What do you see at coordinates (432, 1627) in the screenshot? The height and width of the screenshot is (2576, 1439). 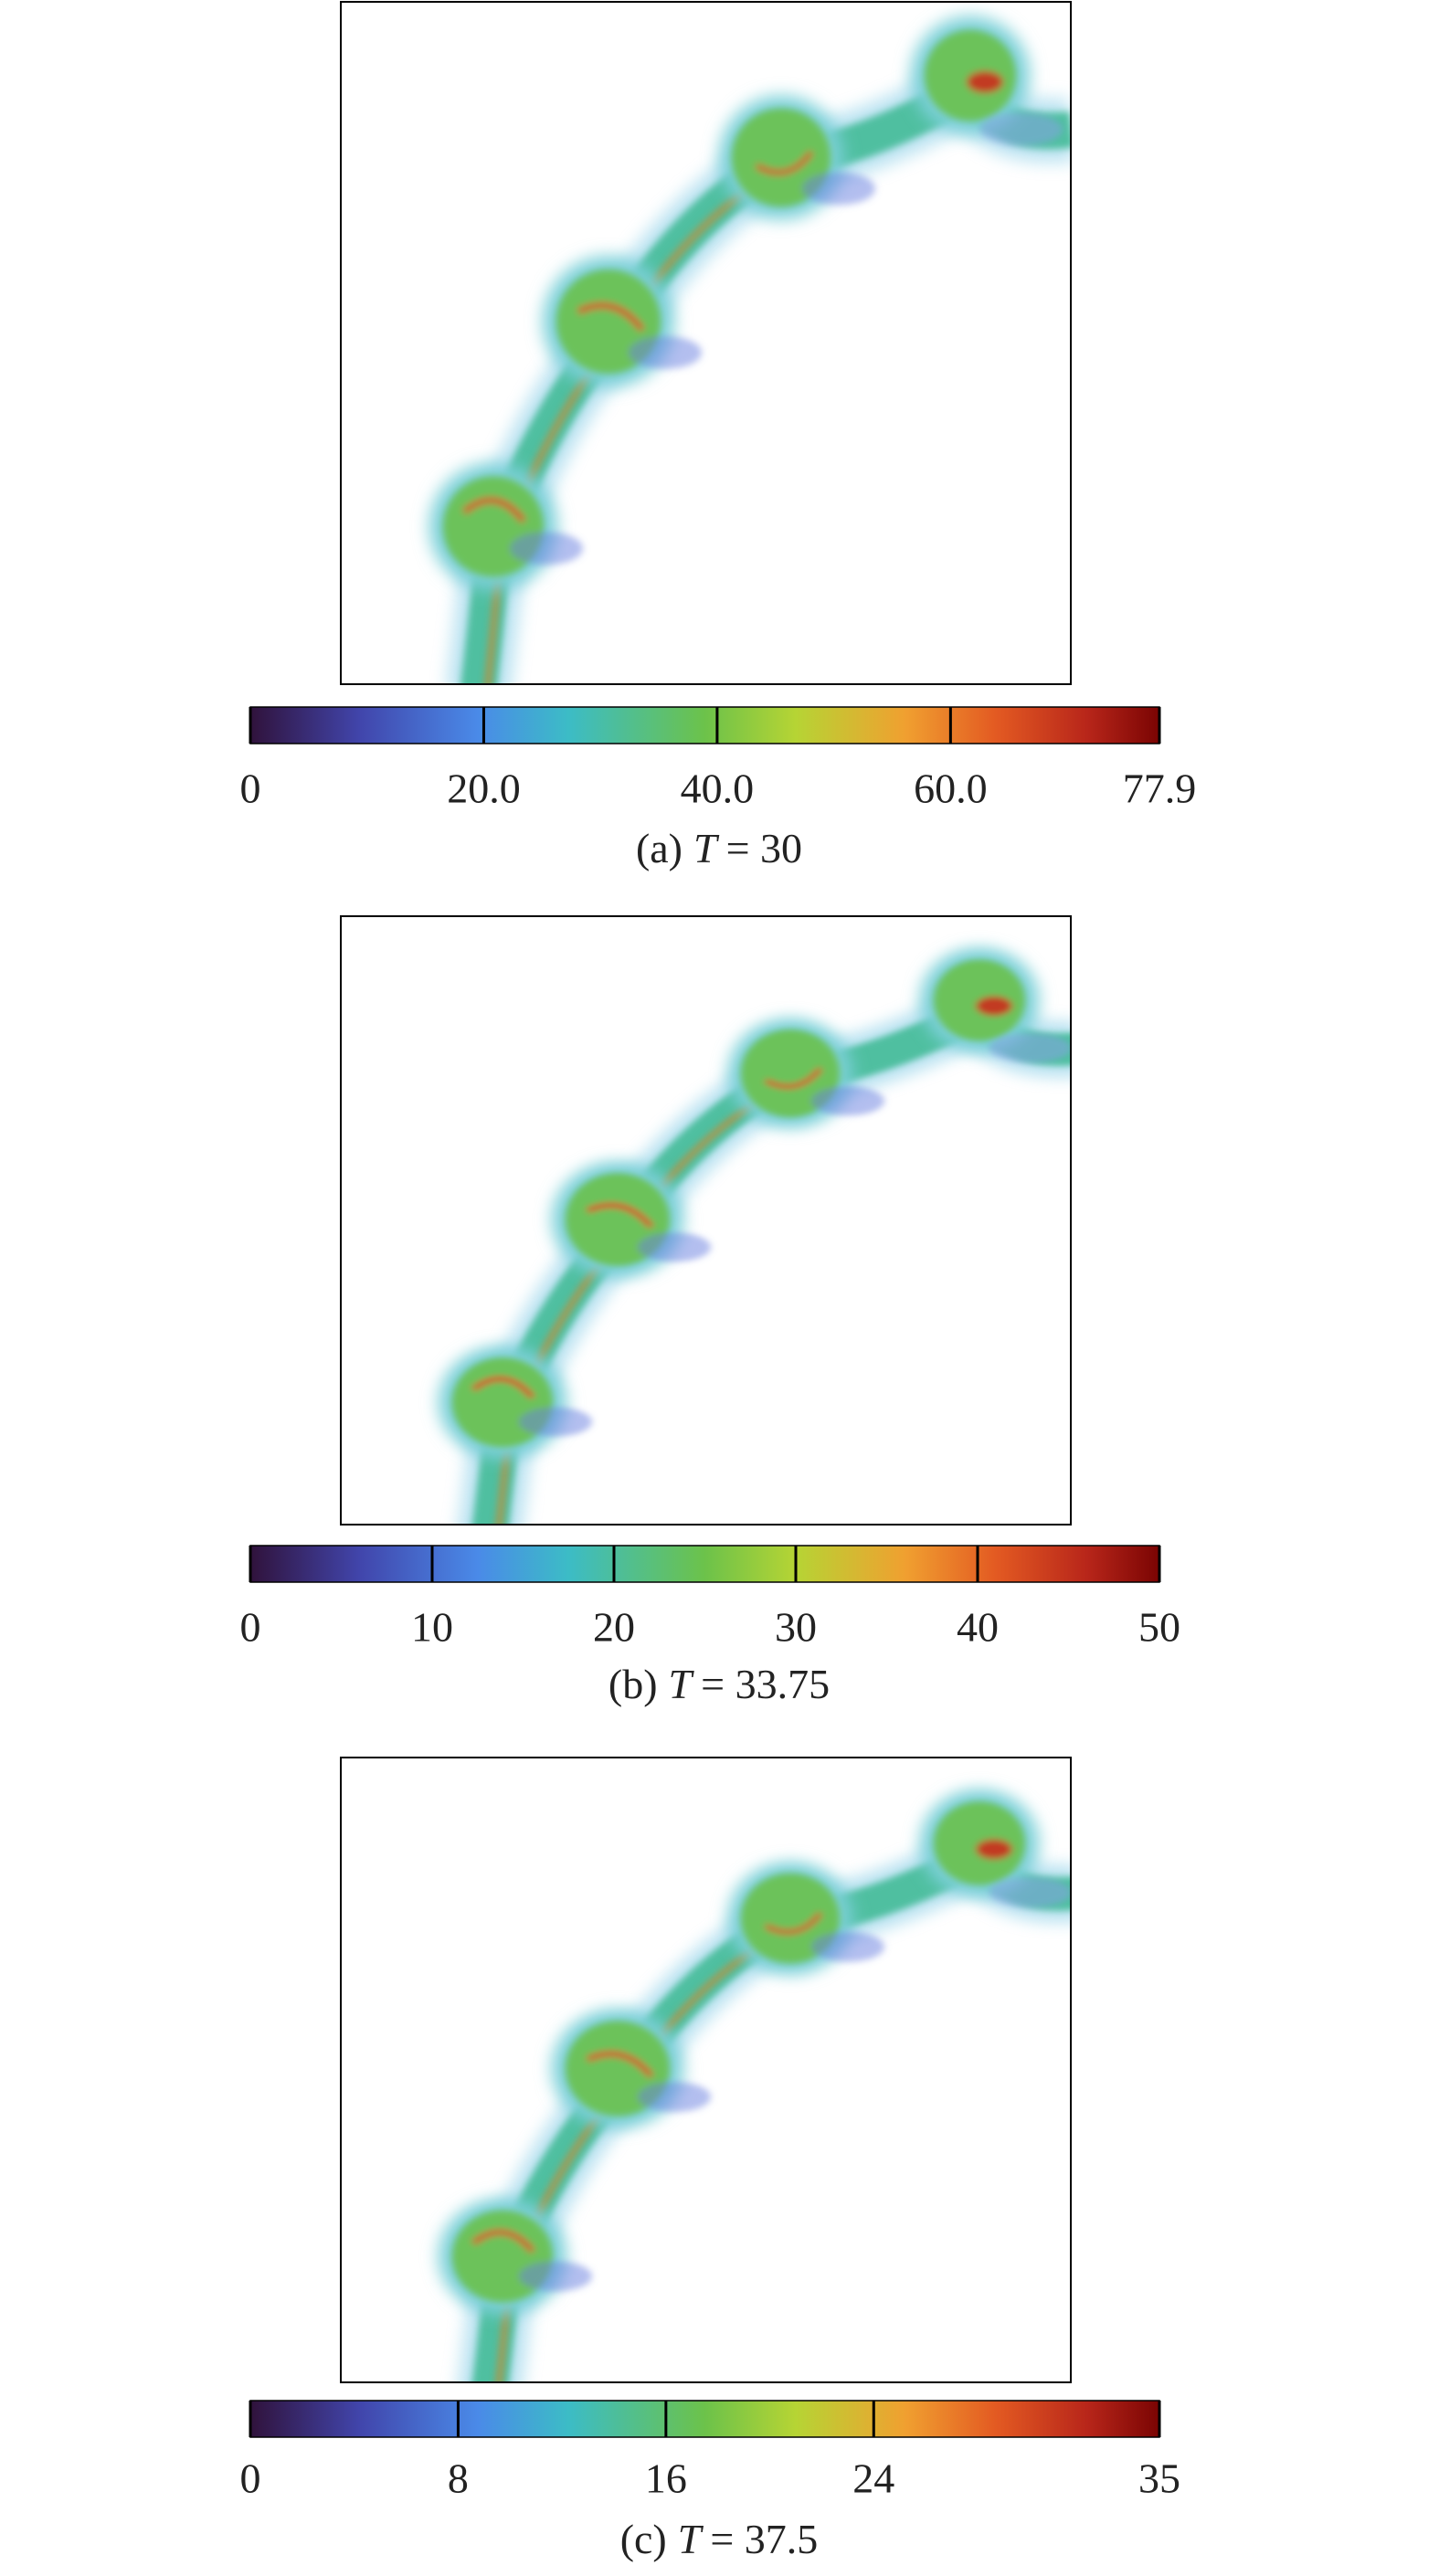 I see `colorbar-tick-label: 10` at bounding box center [432, 1627].